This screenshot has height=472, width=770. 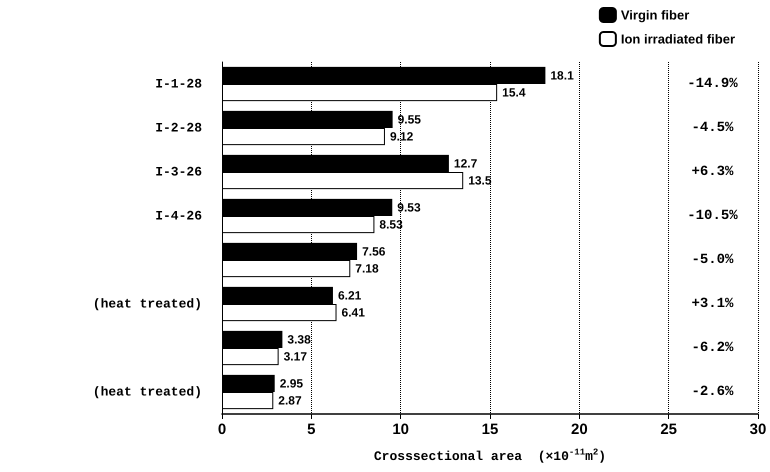 What do you see at coordinates (350, 295) in the screenshot?
I see `data-label: 6.21` at bounding box center [350, 295].